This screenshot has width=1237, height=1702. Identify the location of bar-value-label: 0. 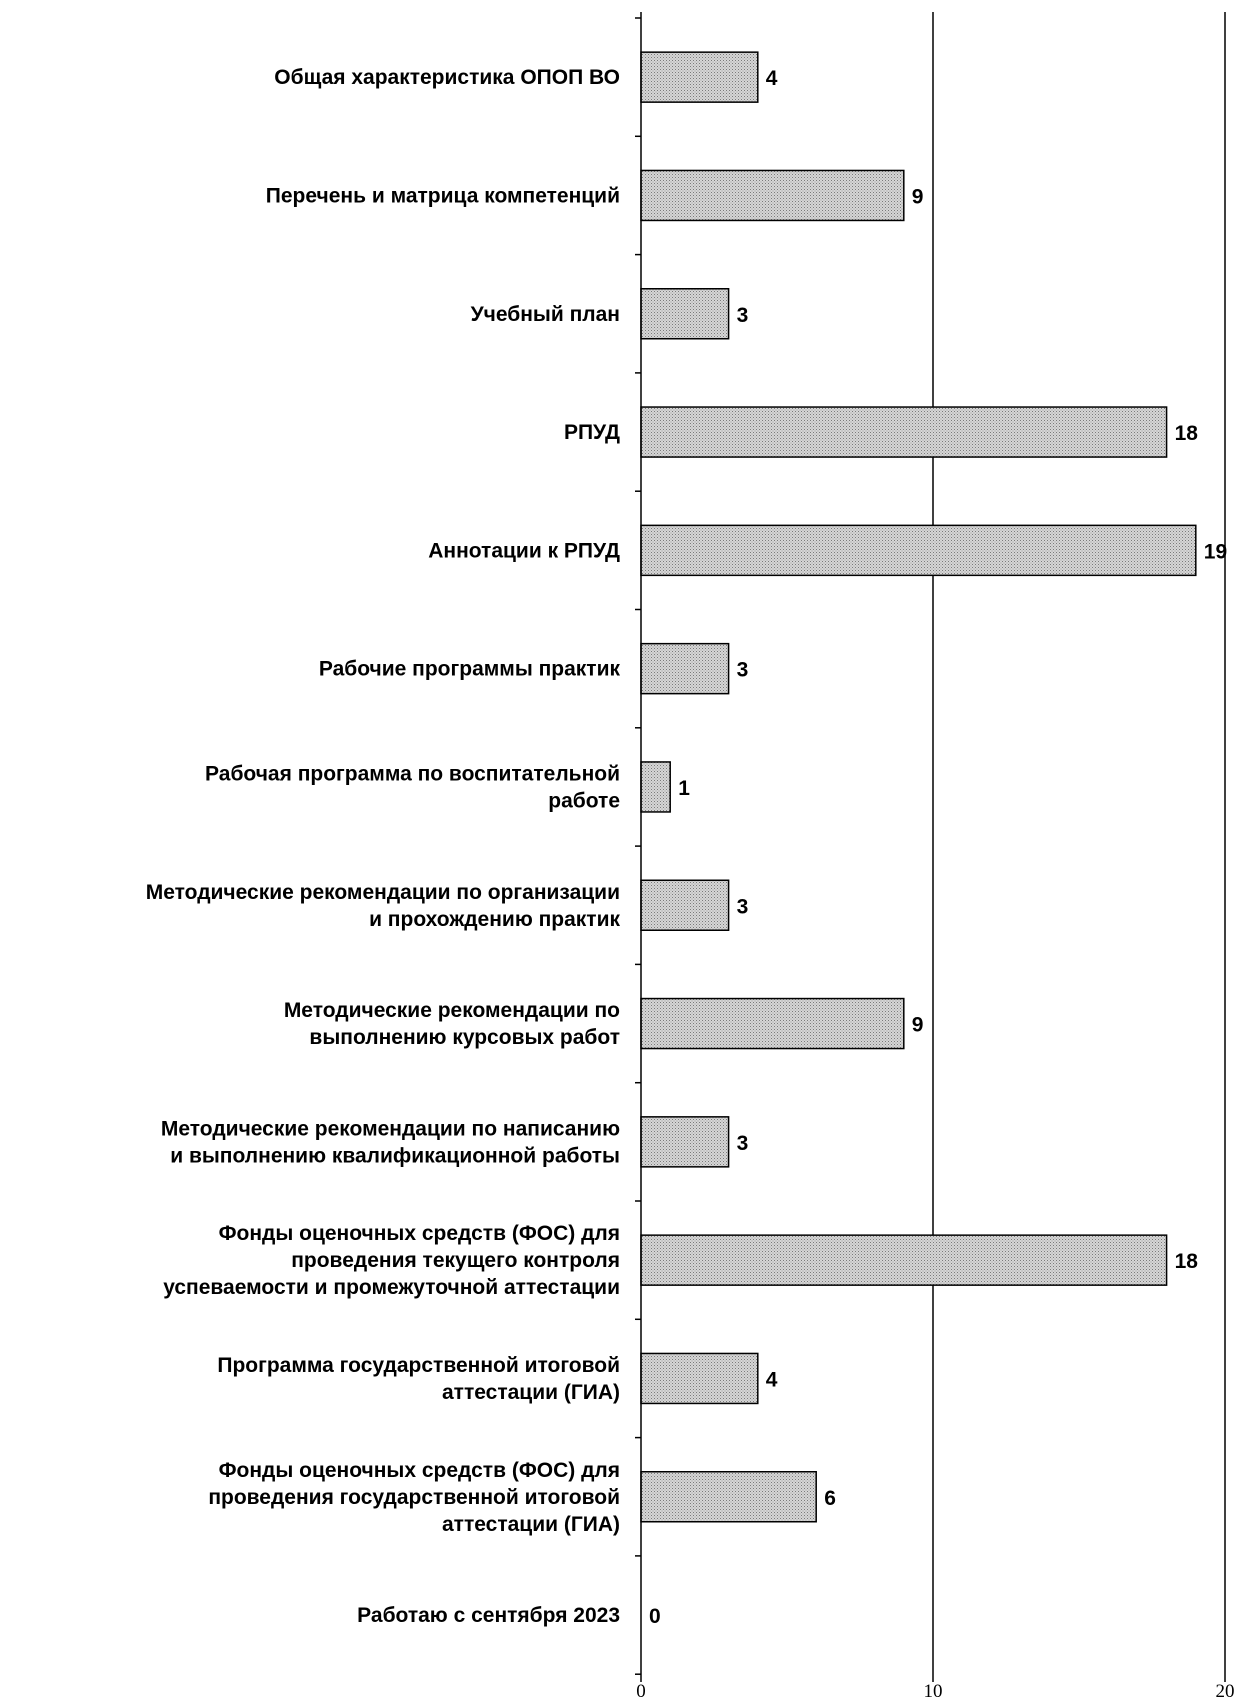
(655, 1616).